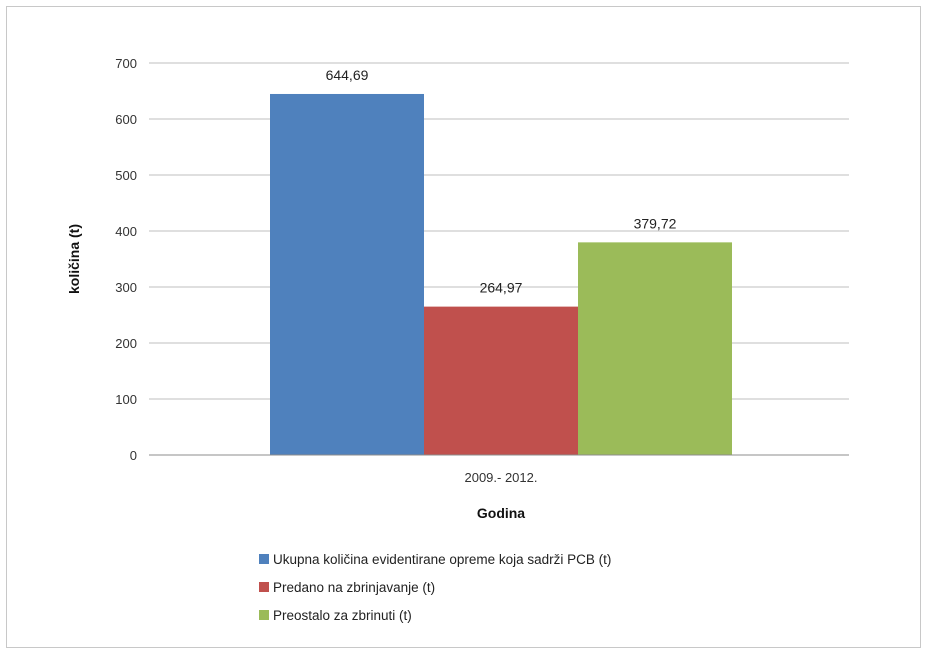  Describe the element at coordinates (342, 615) in the screenshot. I see `legend-label: Preostalo za zbrinuti (t)` at that location.